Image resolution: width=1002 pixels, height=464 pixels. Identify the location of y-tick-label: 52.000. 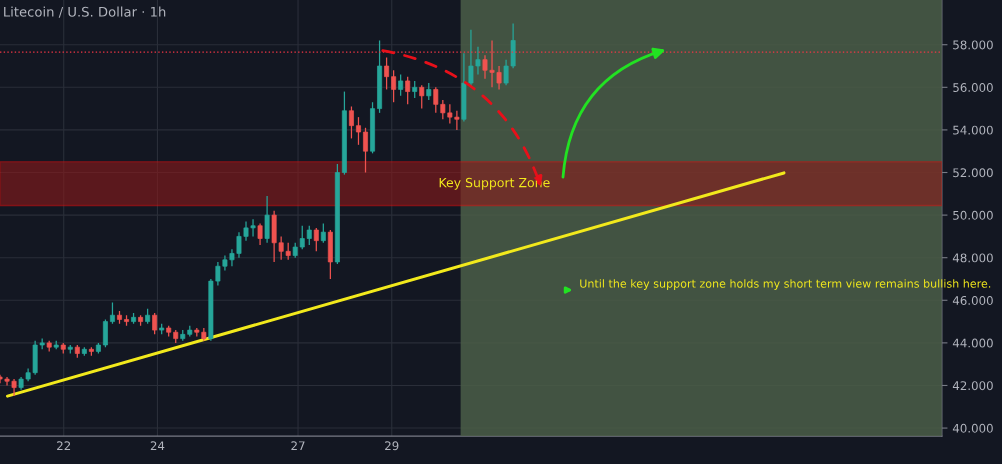
(973, 173).